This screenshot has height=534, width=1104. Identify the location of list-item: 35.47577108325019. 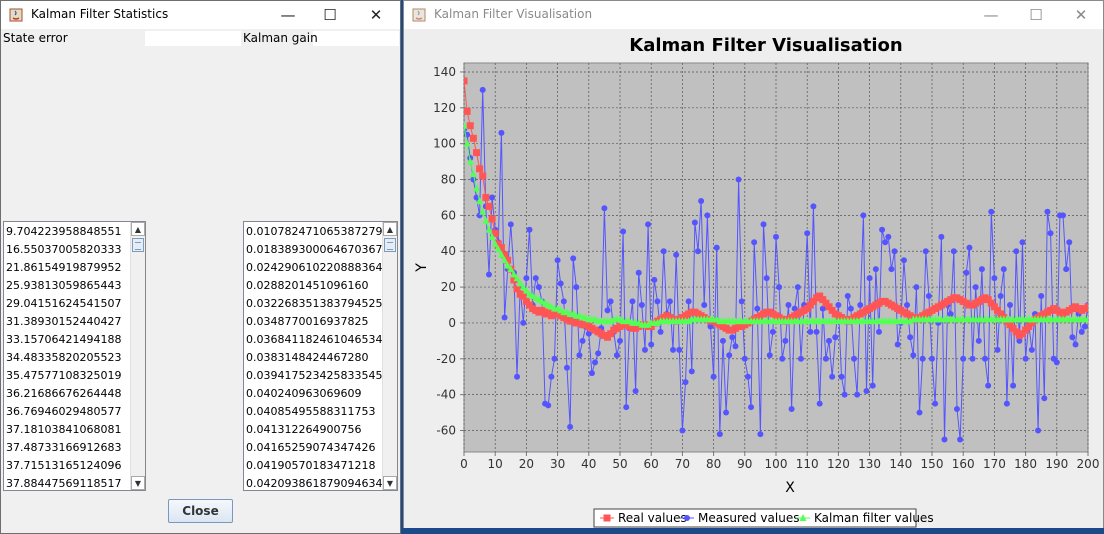
(64, 375).